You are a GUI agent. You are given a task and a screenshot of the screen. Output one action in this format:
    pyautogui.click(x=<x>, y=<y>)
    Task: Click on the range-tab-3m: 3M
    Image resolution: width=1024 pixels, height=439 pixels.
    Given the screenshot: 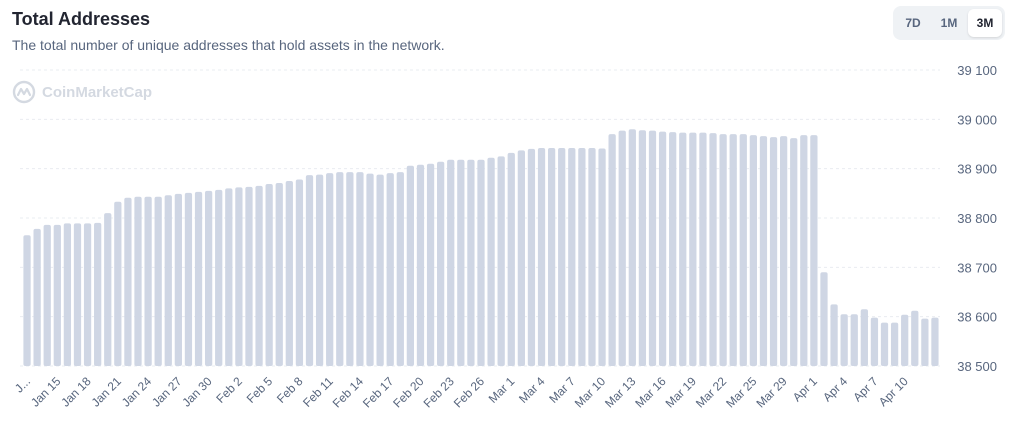 What is the action you would take?
    pyautogui.click(x=985, y=23)
    